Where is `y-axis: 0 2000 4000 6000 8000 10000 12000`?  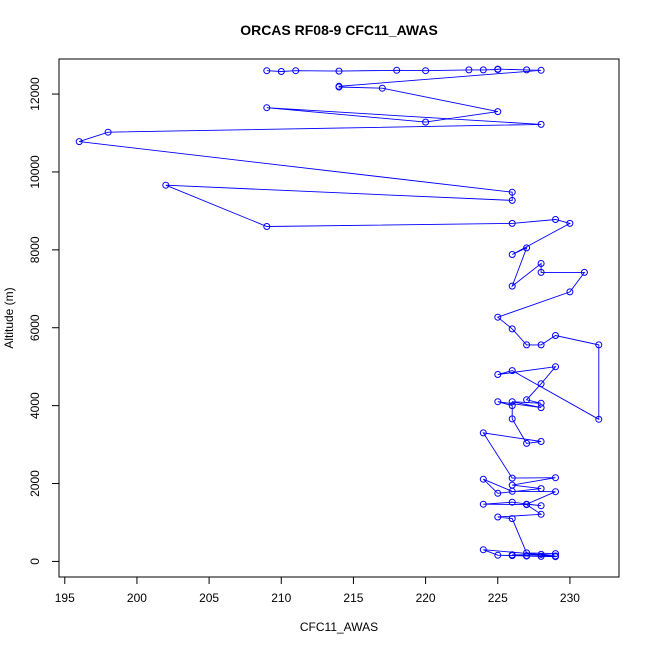
y-axis: 0 2000 4000 6000 8000 10000 12000 is located at coordinates (44, 321).